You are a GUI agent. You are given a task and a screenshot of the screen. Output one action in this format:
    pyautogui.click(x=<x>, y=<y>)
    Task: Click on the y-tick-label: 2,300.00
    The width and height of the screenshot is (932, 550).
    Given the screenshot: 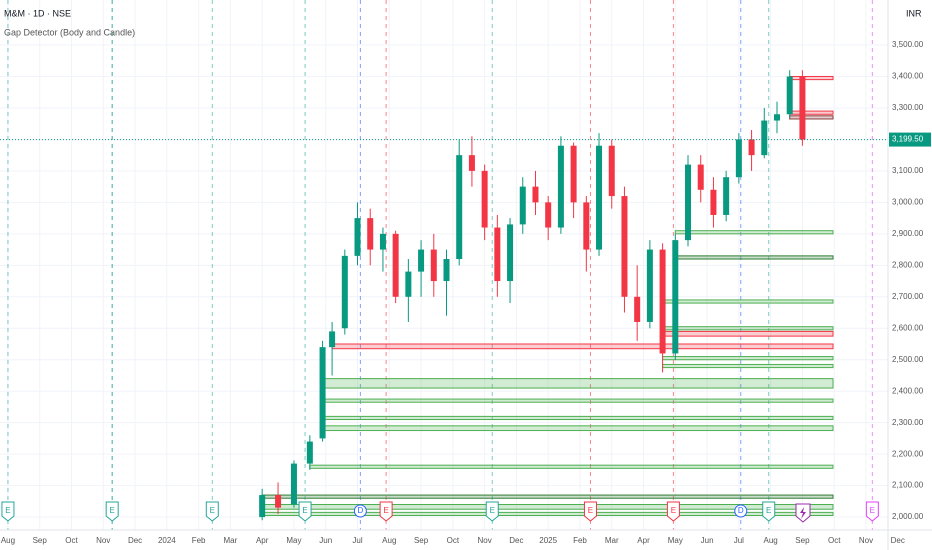 What is the action you would take?
    pyautogui.click(x=908, y=422)
    